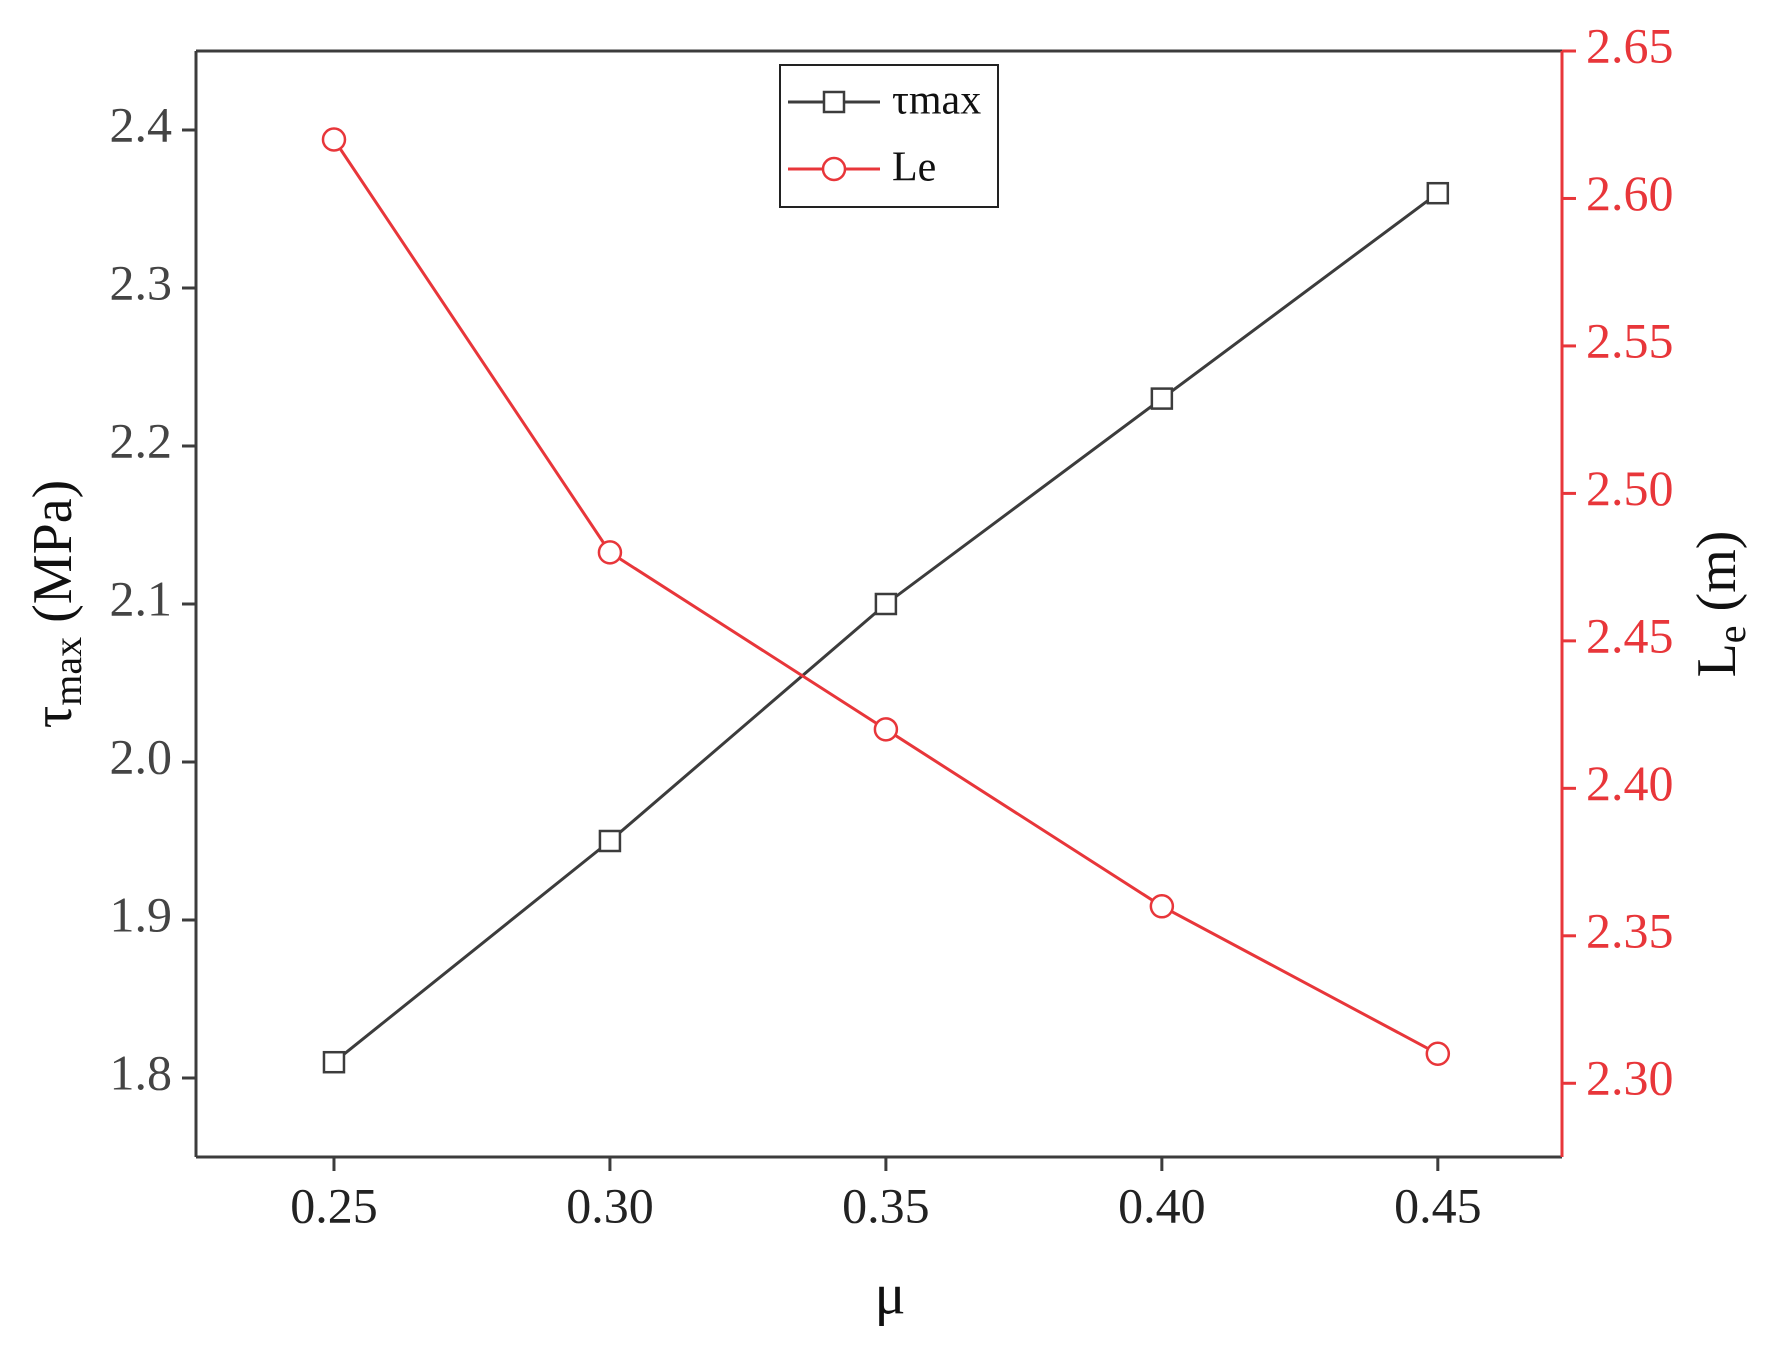 The width and height of the screenshot is (1787, 1356). What do you see at coordinates (141, 282) in the screenshot?
I see `y-tick-label: 2.3` at bounding box center [141, 282].